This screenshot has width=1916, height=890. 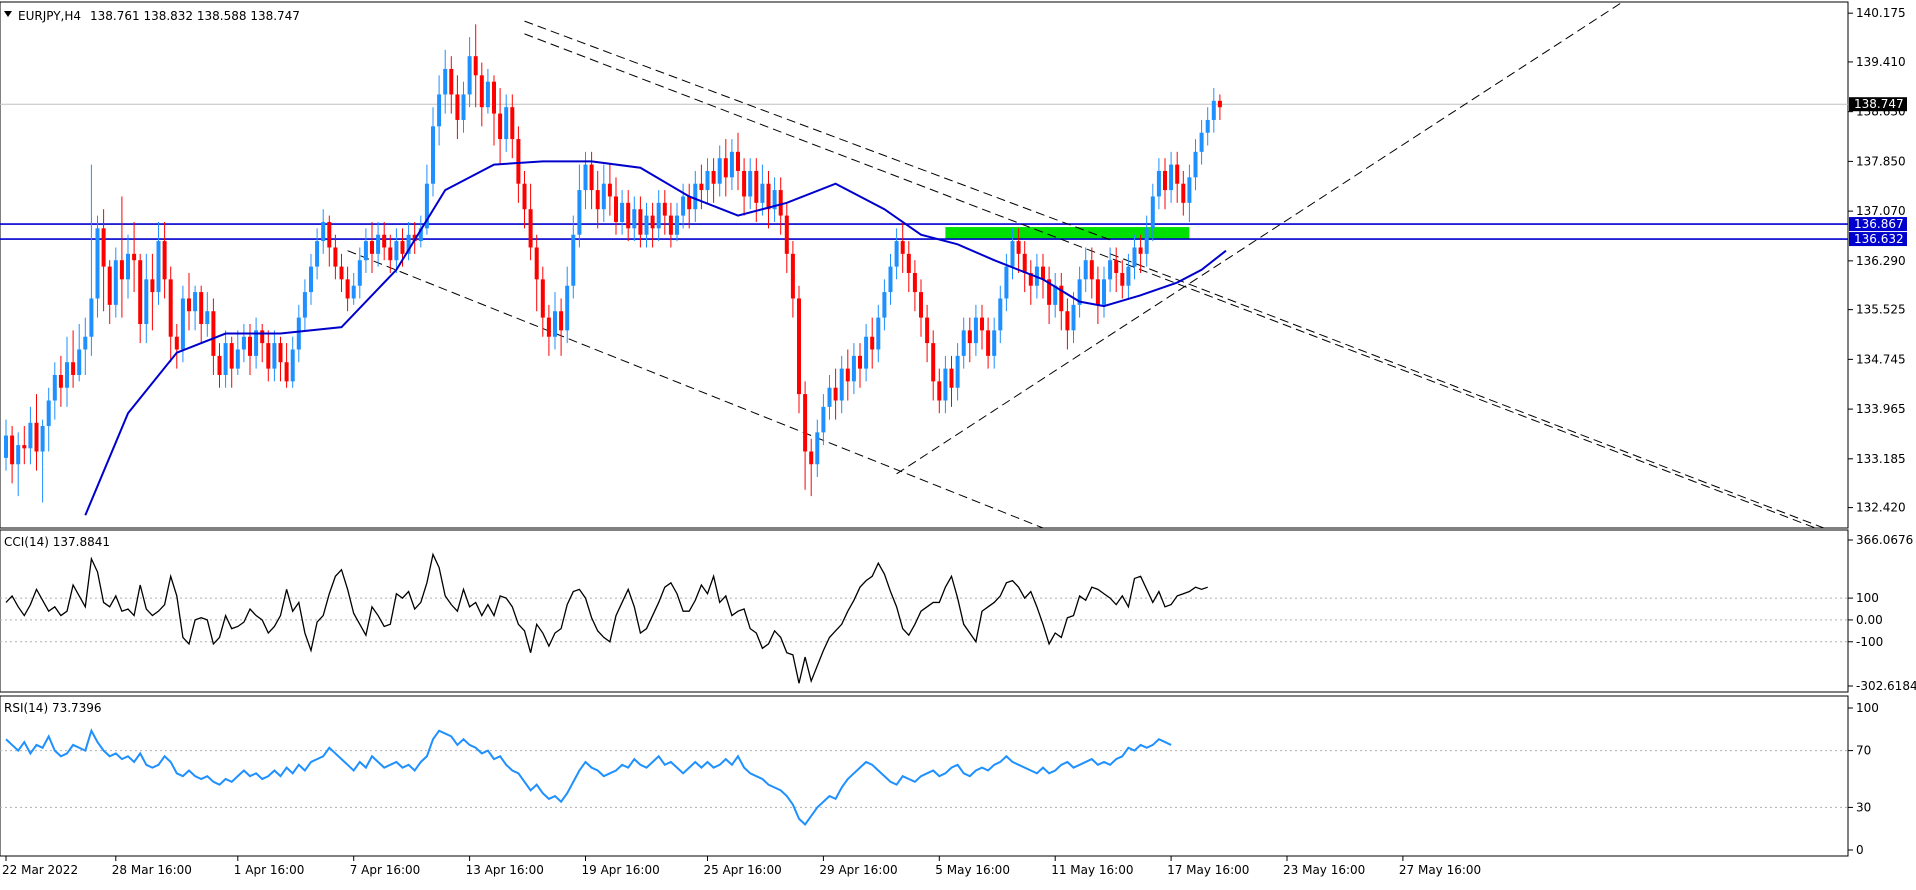 I want to click on time-tick-label: 7 Apr 16:00, so click(x=385, y=870).